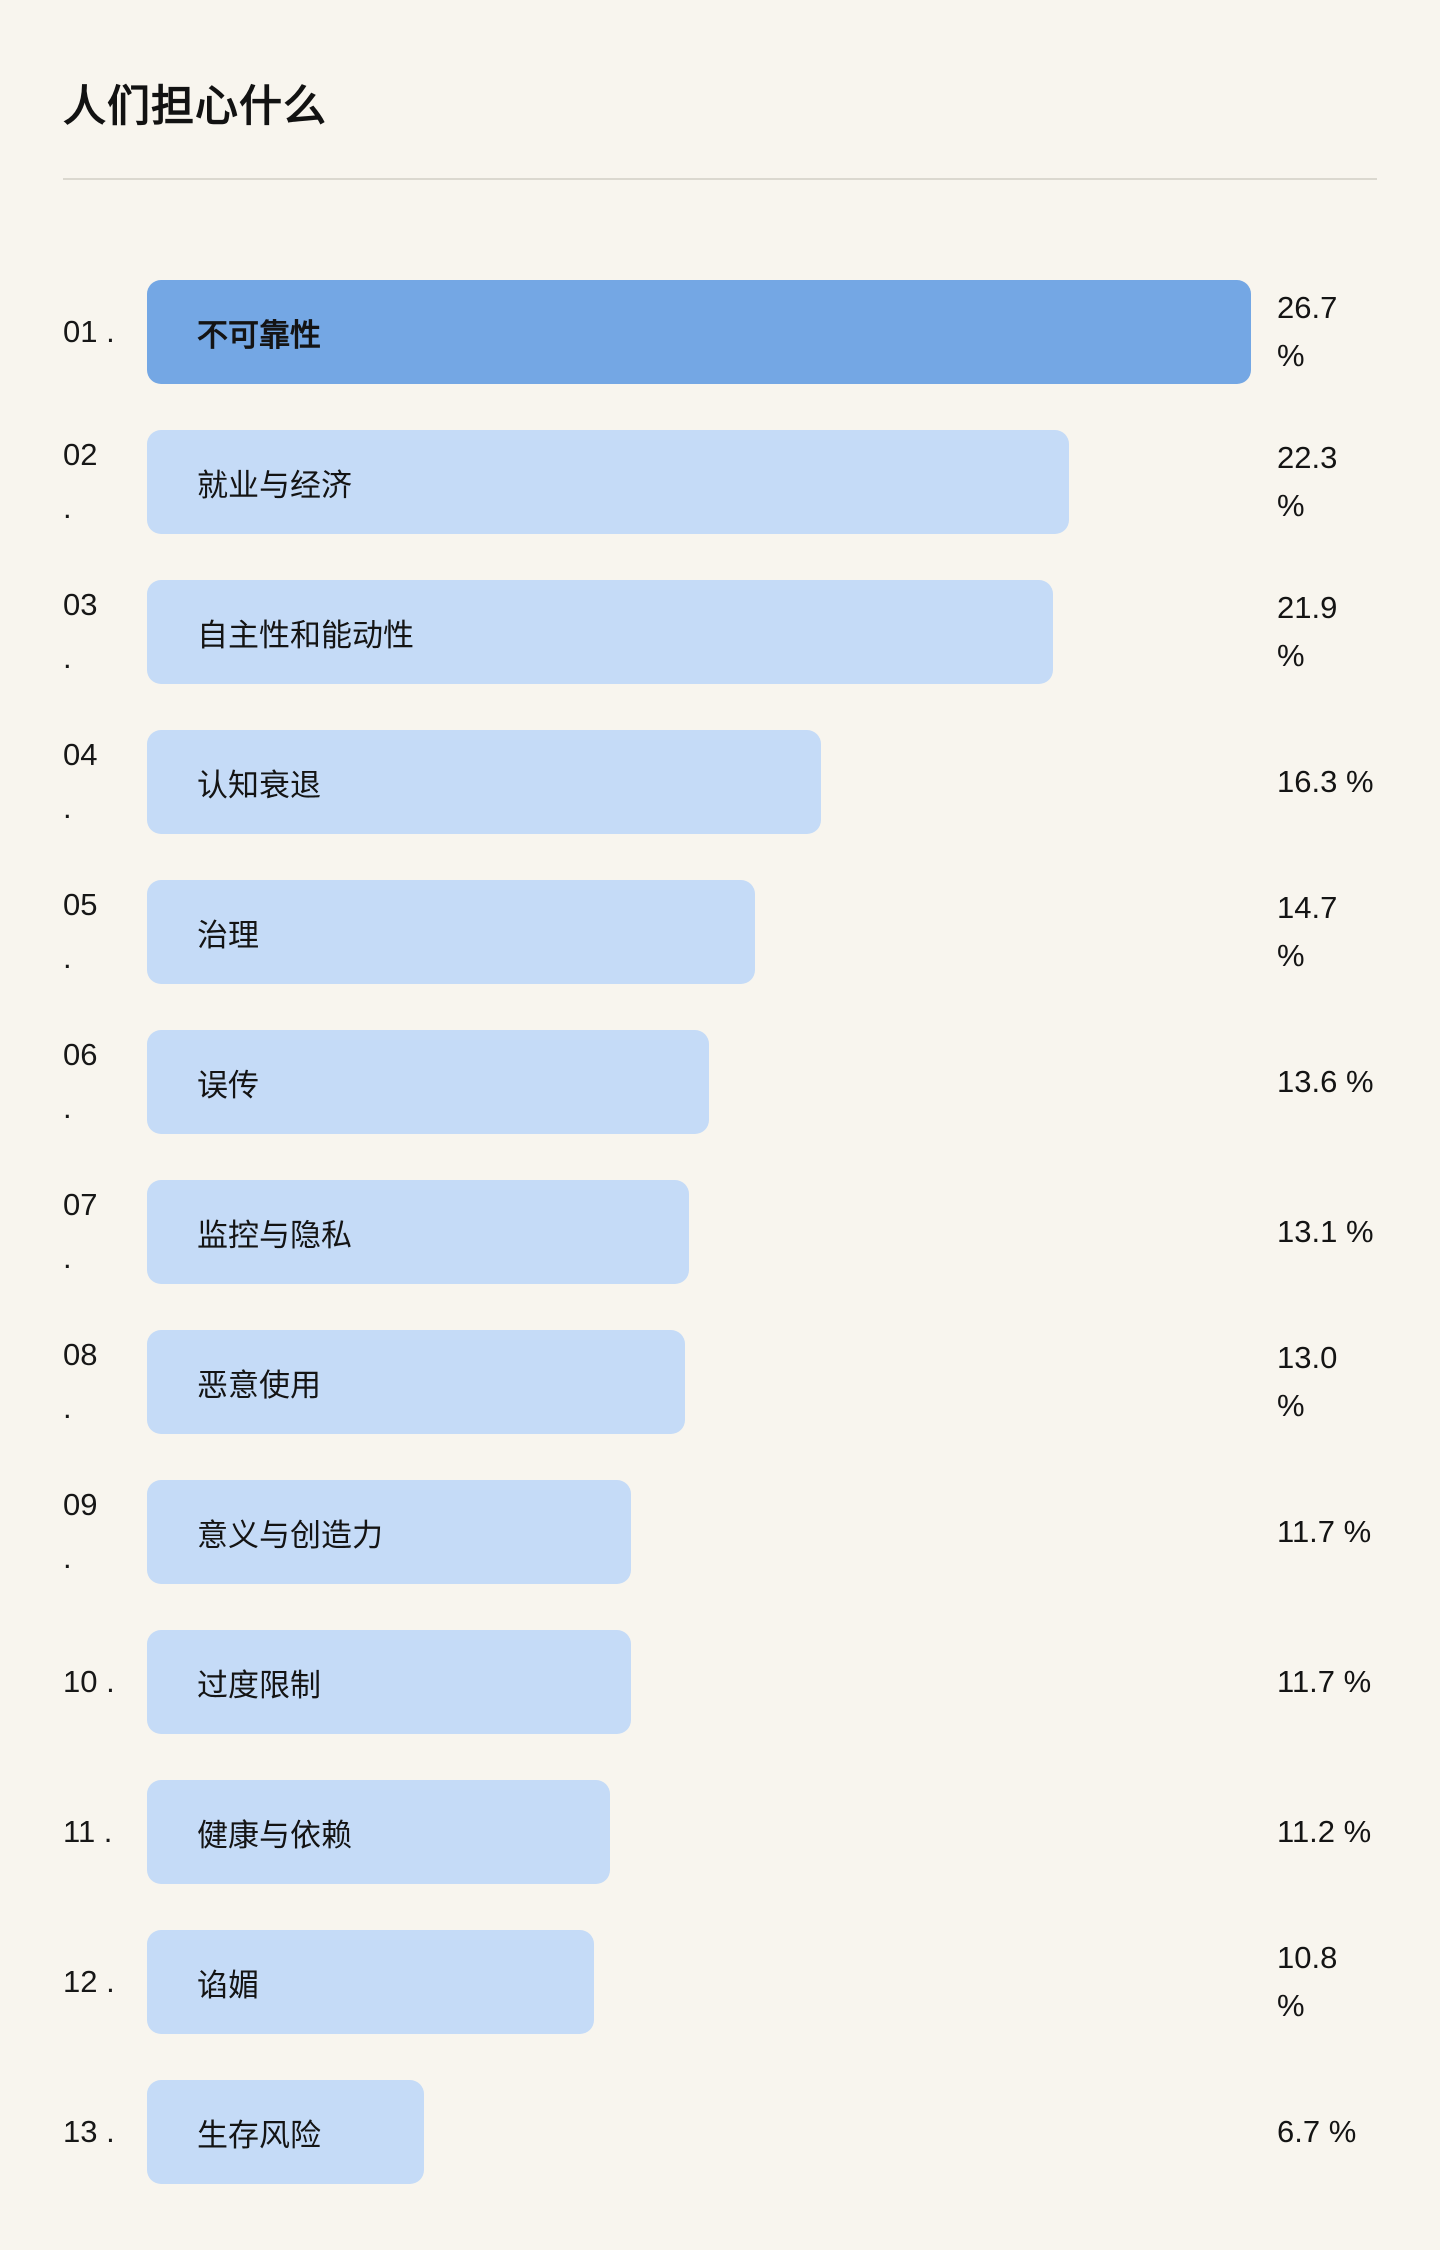 The image size is (1440, 2250). What do you see at coordinates (379, 1832) in the screenshot?
I see `bar: 健康与依赖` at bounding box center [379, 1832].